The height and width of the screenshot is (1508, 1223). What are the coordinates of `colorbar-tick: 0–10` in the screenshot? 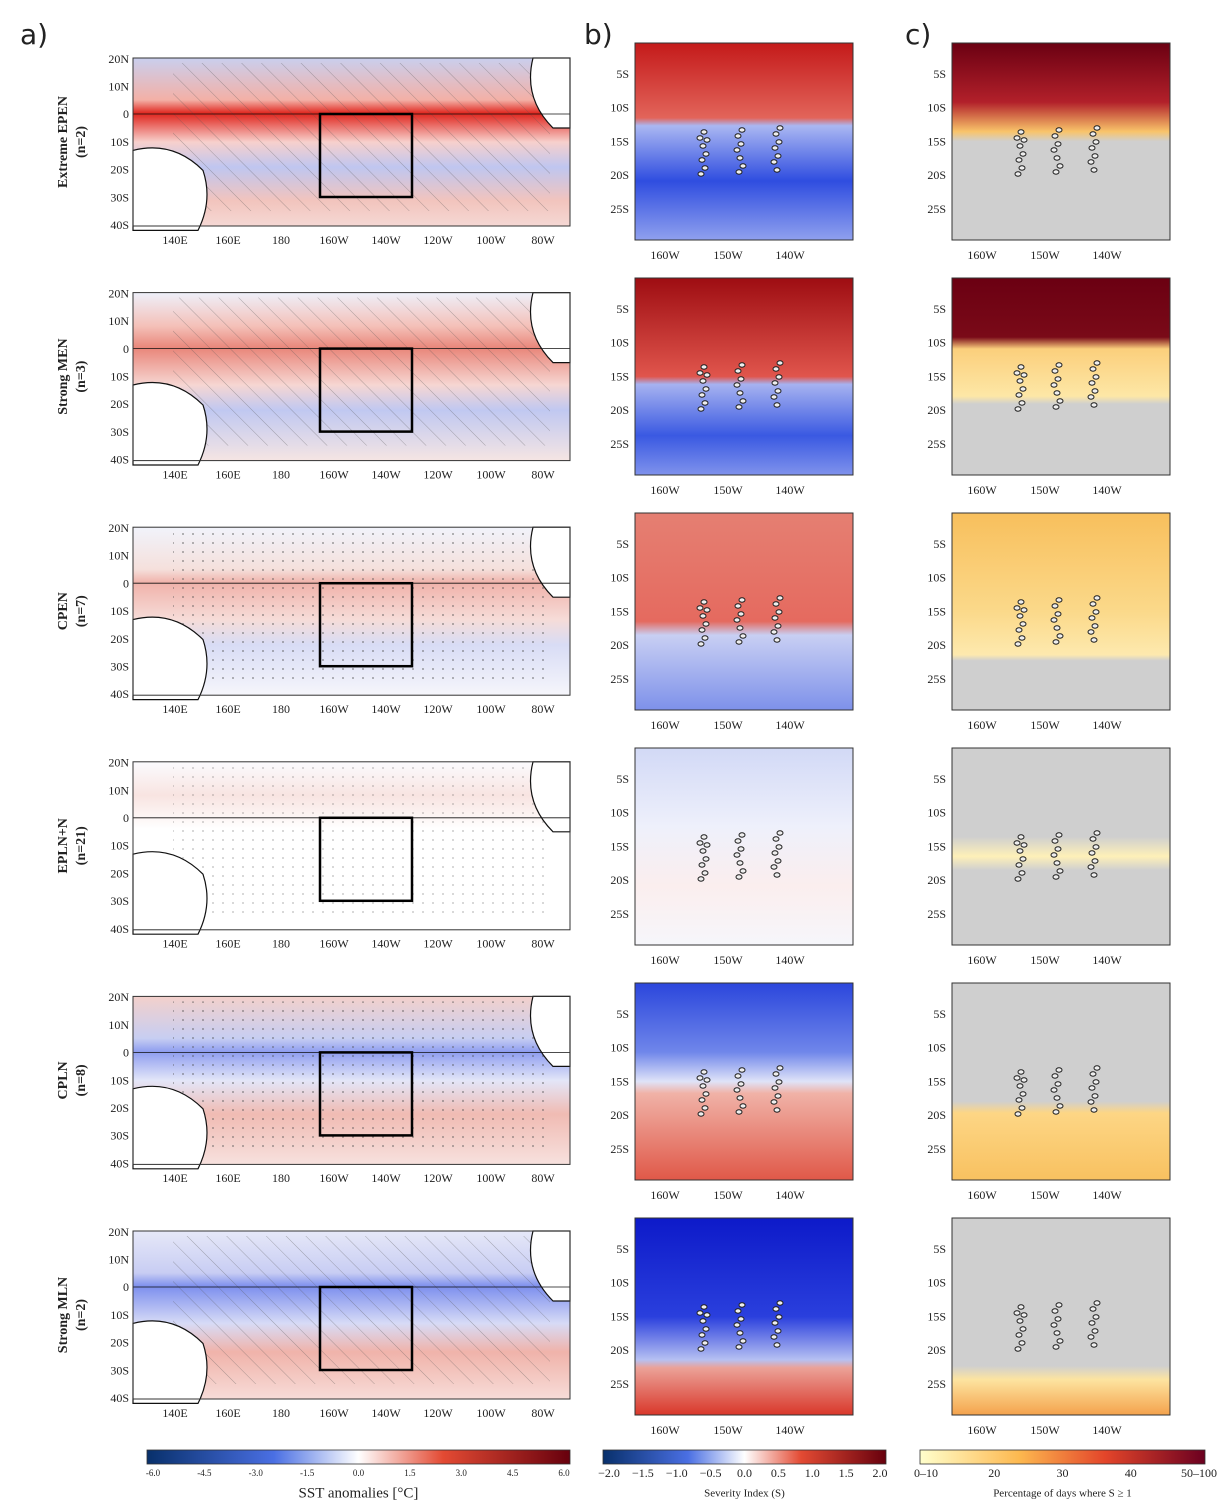 It's located at (926, 1473).